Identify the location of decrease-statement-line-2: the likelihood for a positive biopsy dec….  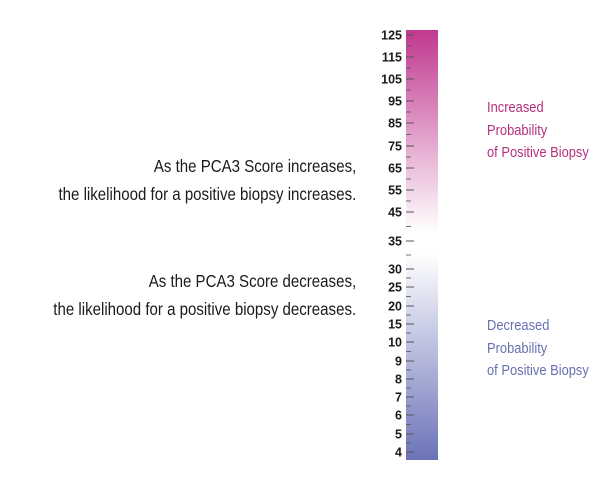
(204, 309).